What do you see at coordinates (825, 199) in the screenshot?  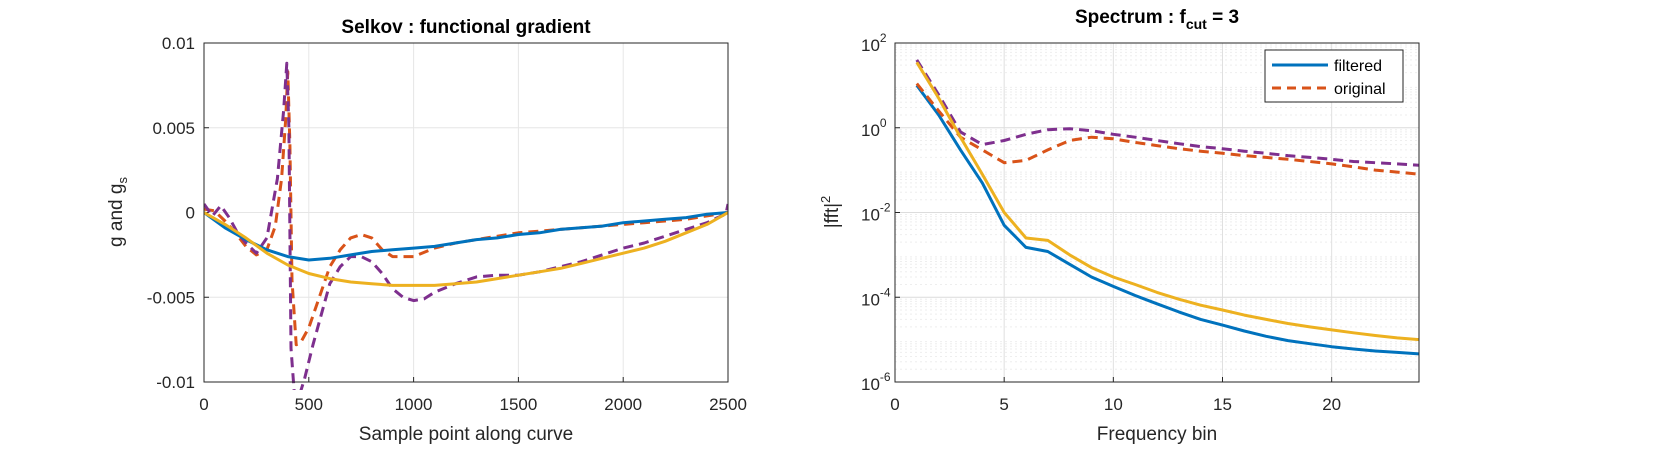 I see `y-label-superscript: 2` at bounding box center [825, 199].